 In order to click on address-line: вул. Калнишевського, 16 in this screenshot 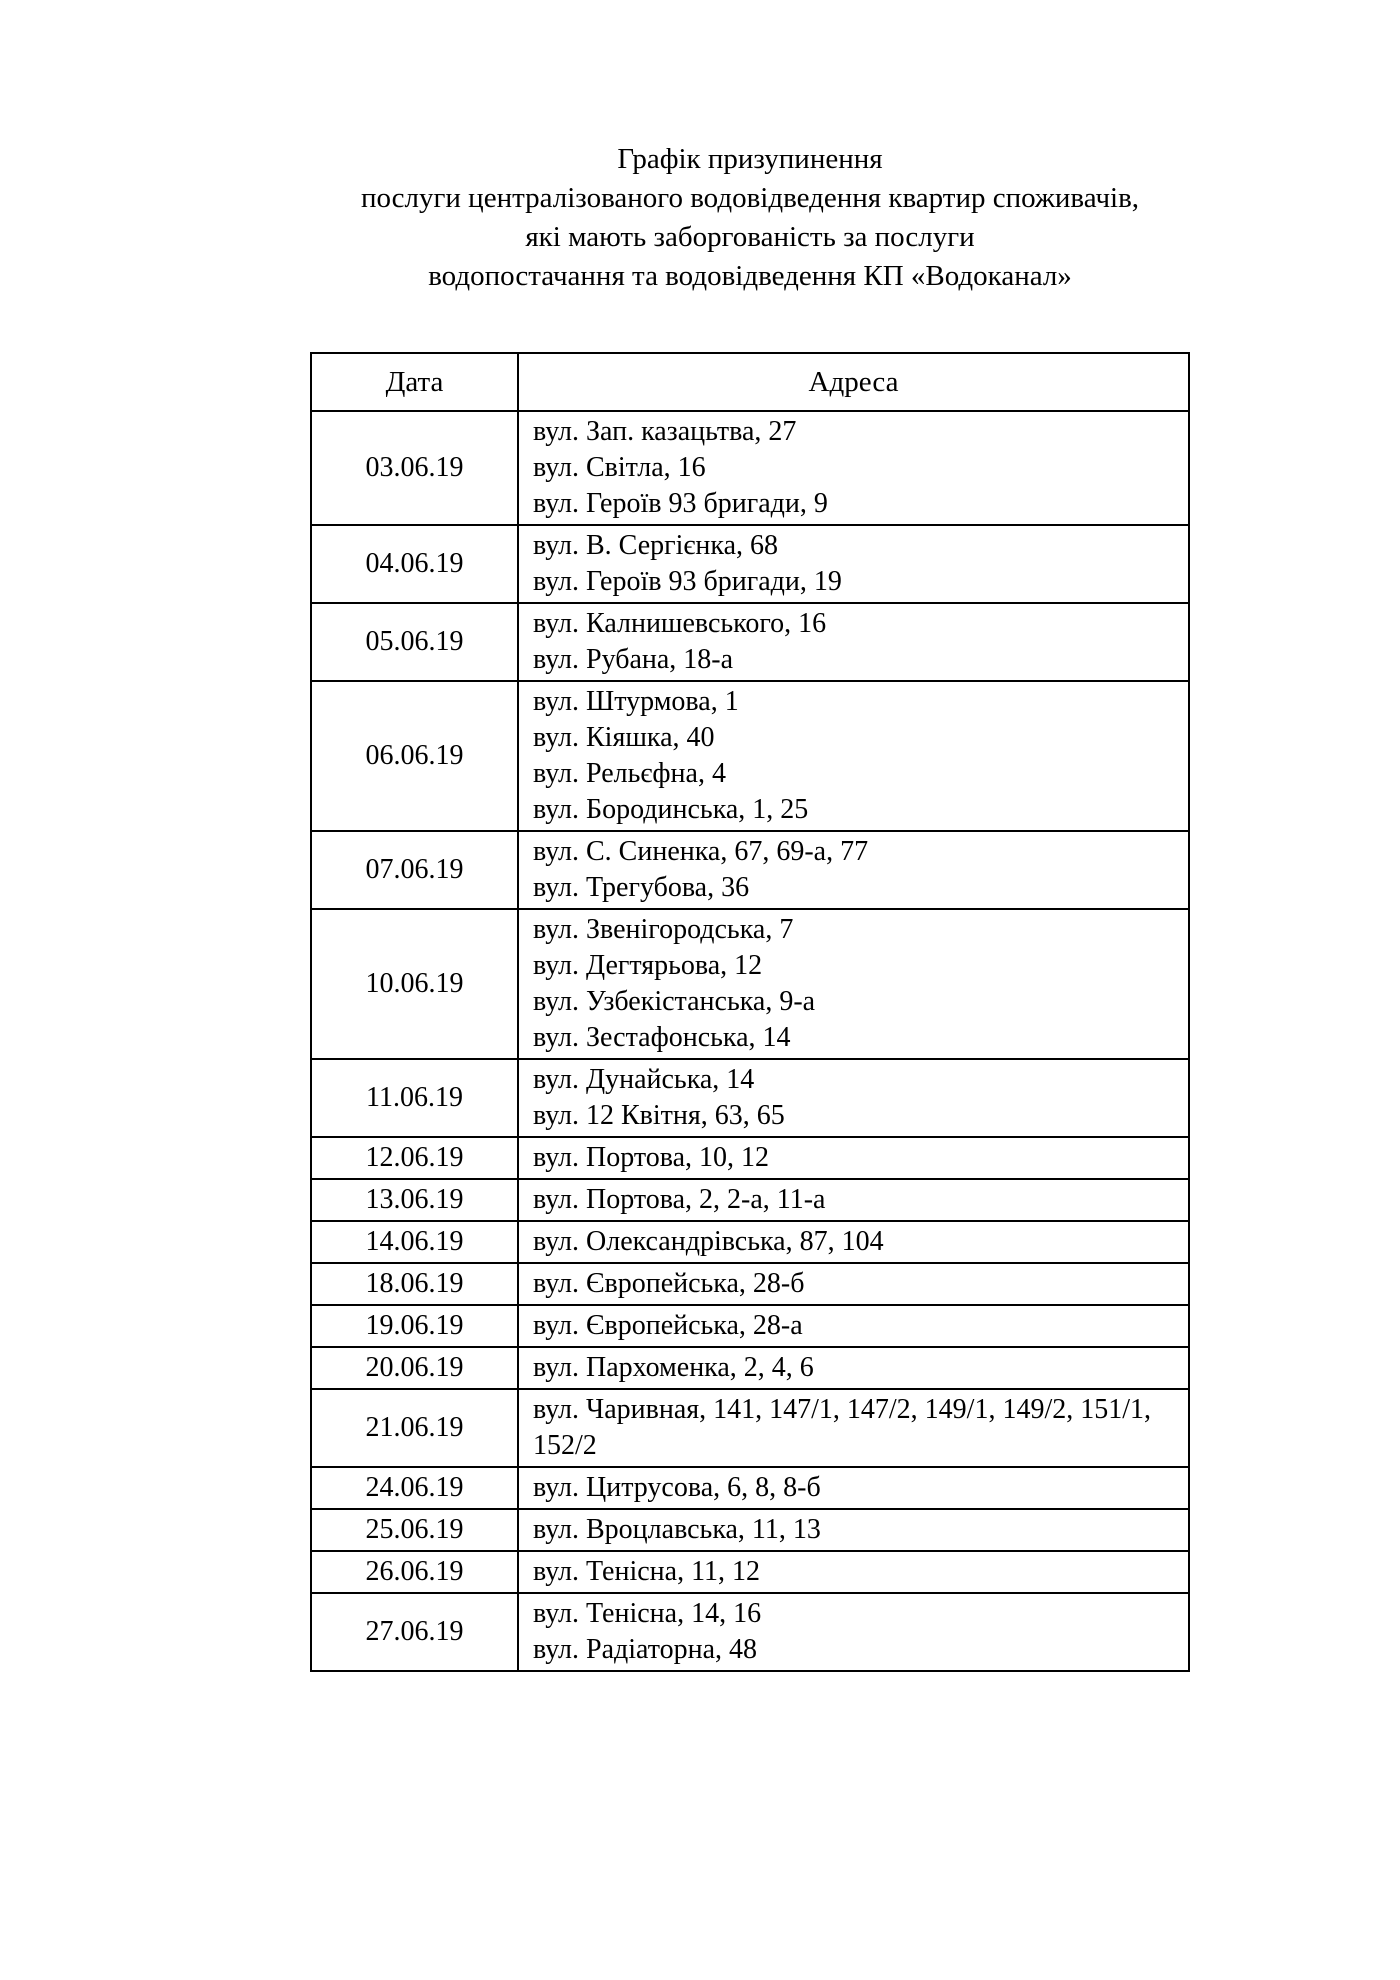, I will do `click(680, 623)`.